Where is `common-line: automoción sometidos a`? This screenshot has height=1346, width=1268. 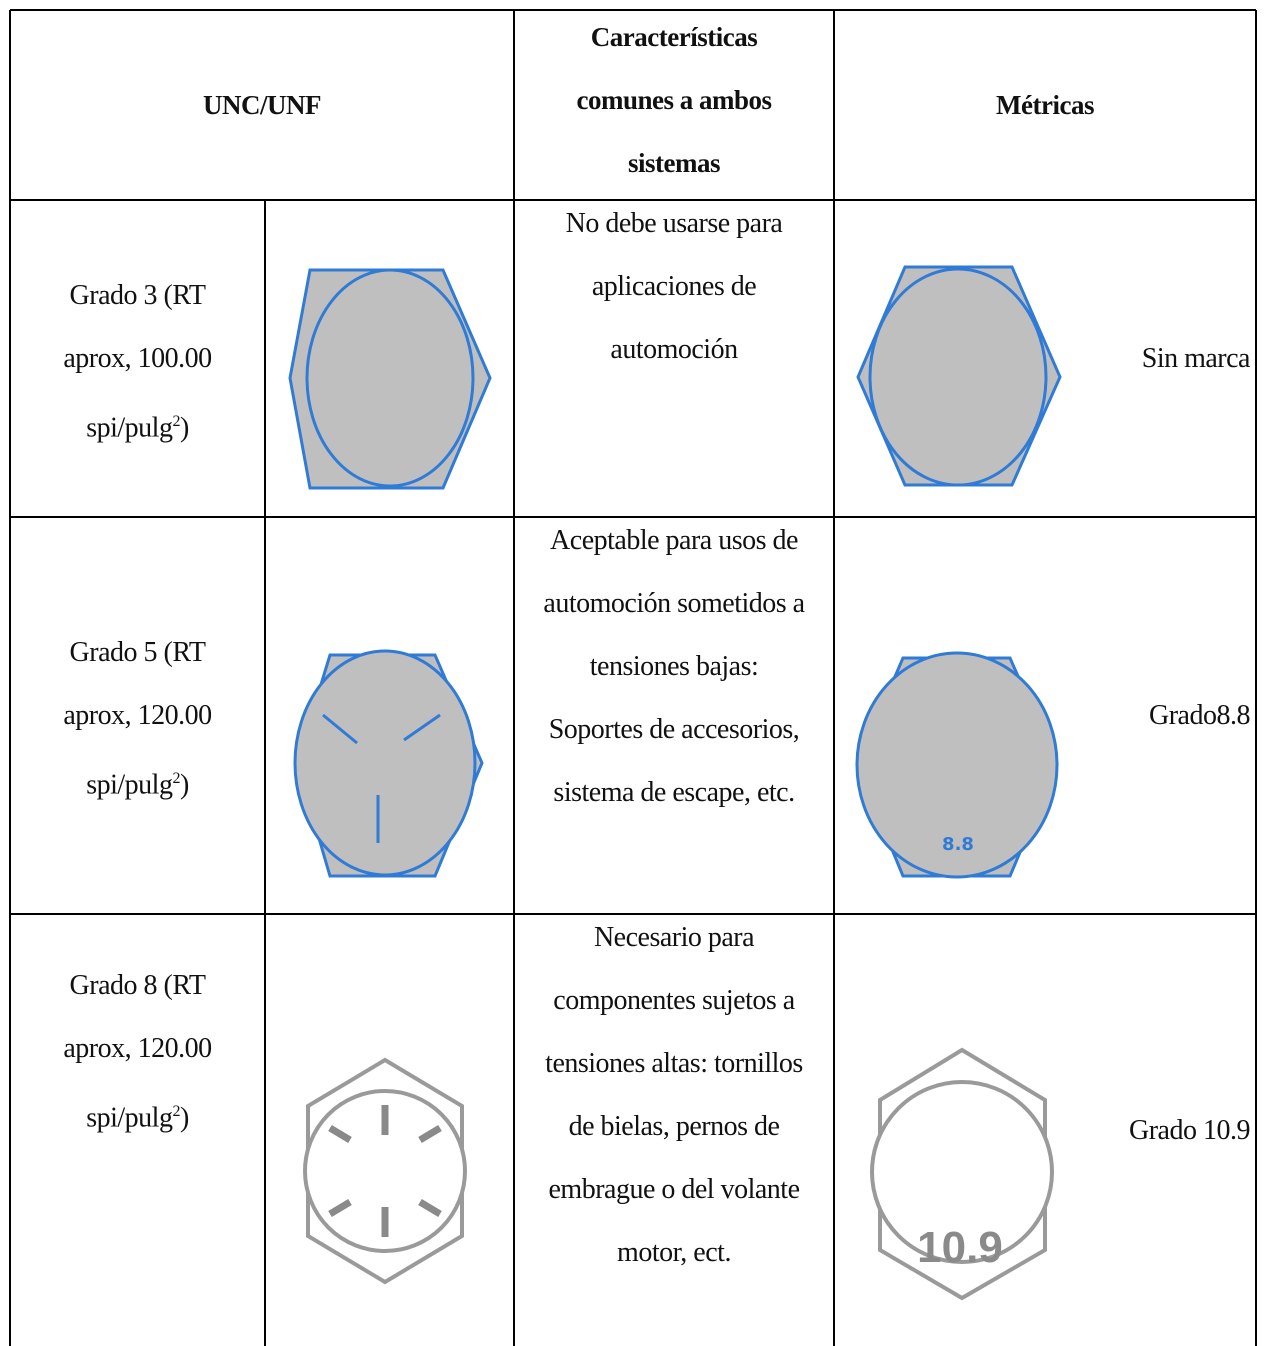 common-line: automoción sometidos a is located at coordinates (674, 603).